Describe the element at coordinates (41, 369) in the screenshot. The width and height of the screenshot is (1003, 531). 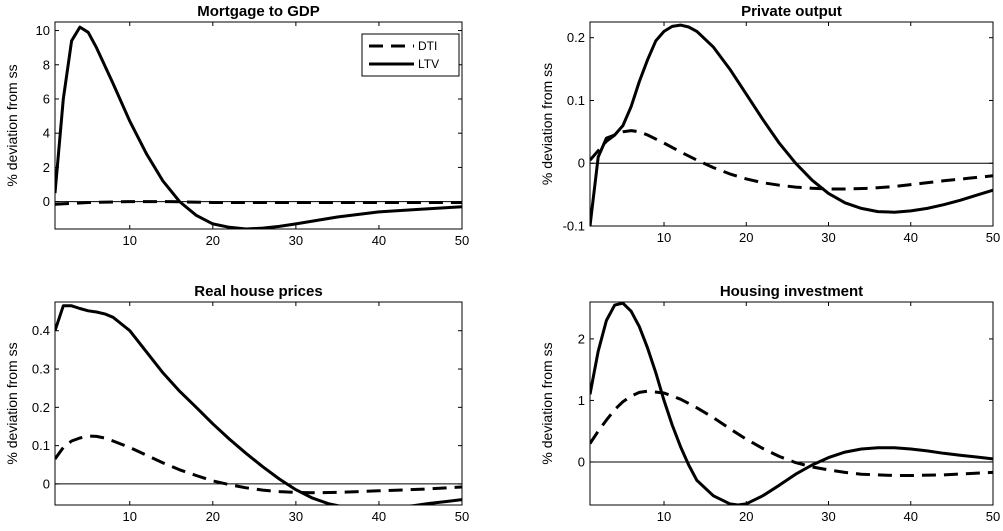
I see `y-tick-label: 0.3` at that location.